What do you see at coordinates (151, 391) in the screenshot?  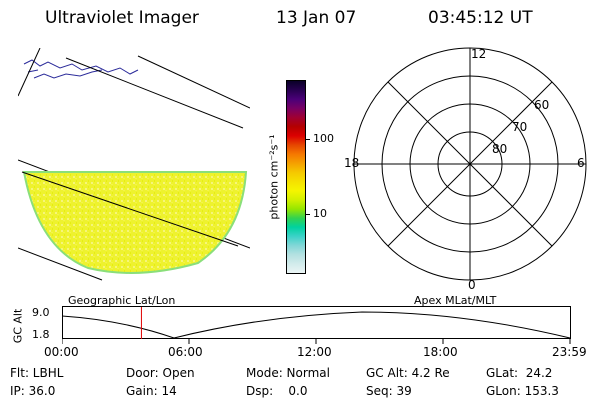 I see `gain-info: Gain: 14` at bounding box center [151, 391].